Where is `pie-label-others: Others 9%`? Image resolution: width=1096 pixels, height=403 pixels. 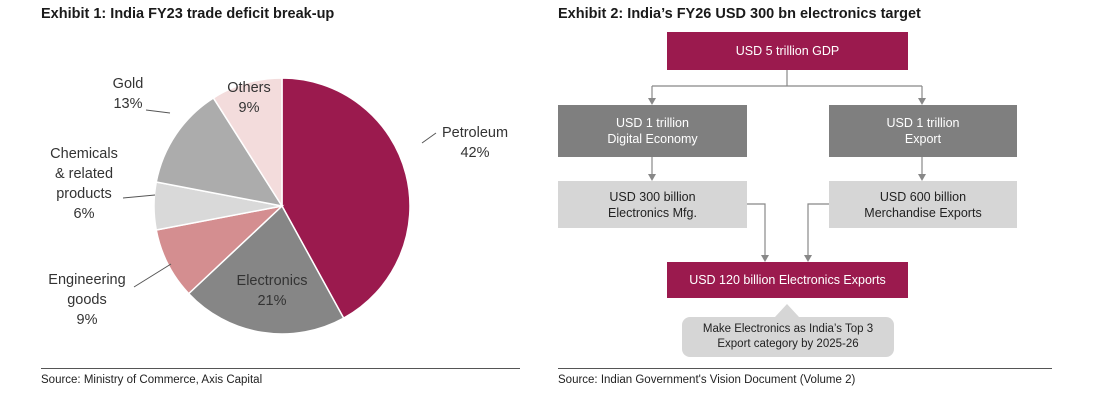
pie-label-others: Others 9% is located at coordinates (249, 98).